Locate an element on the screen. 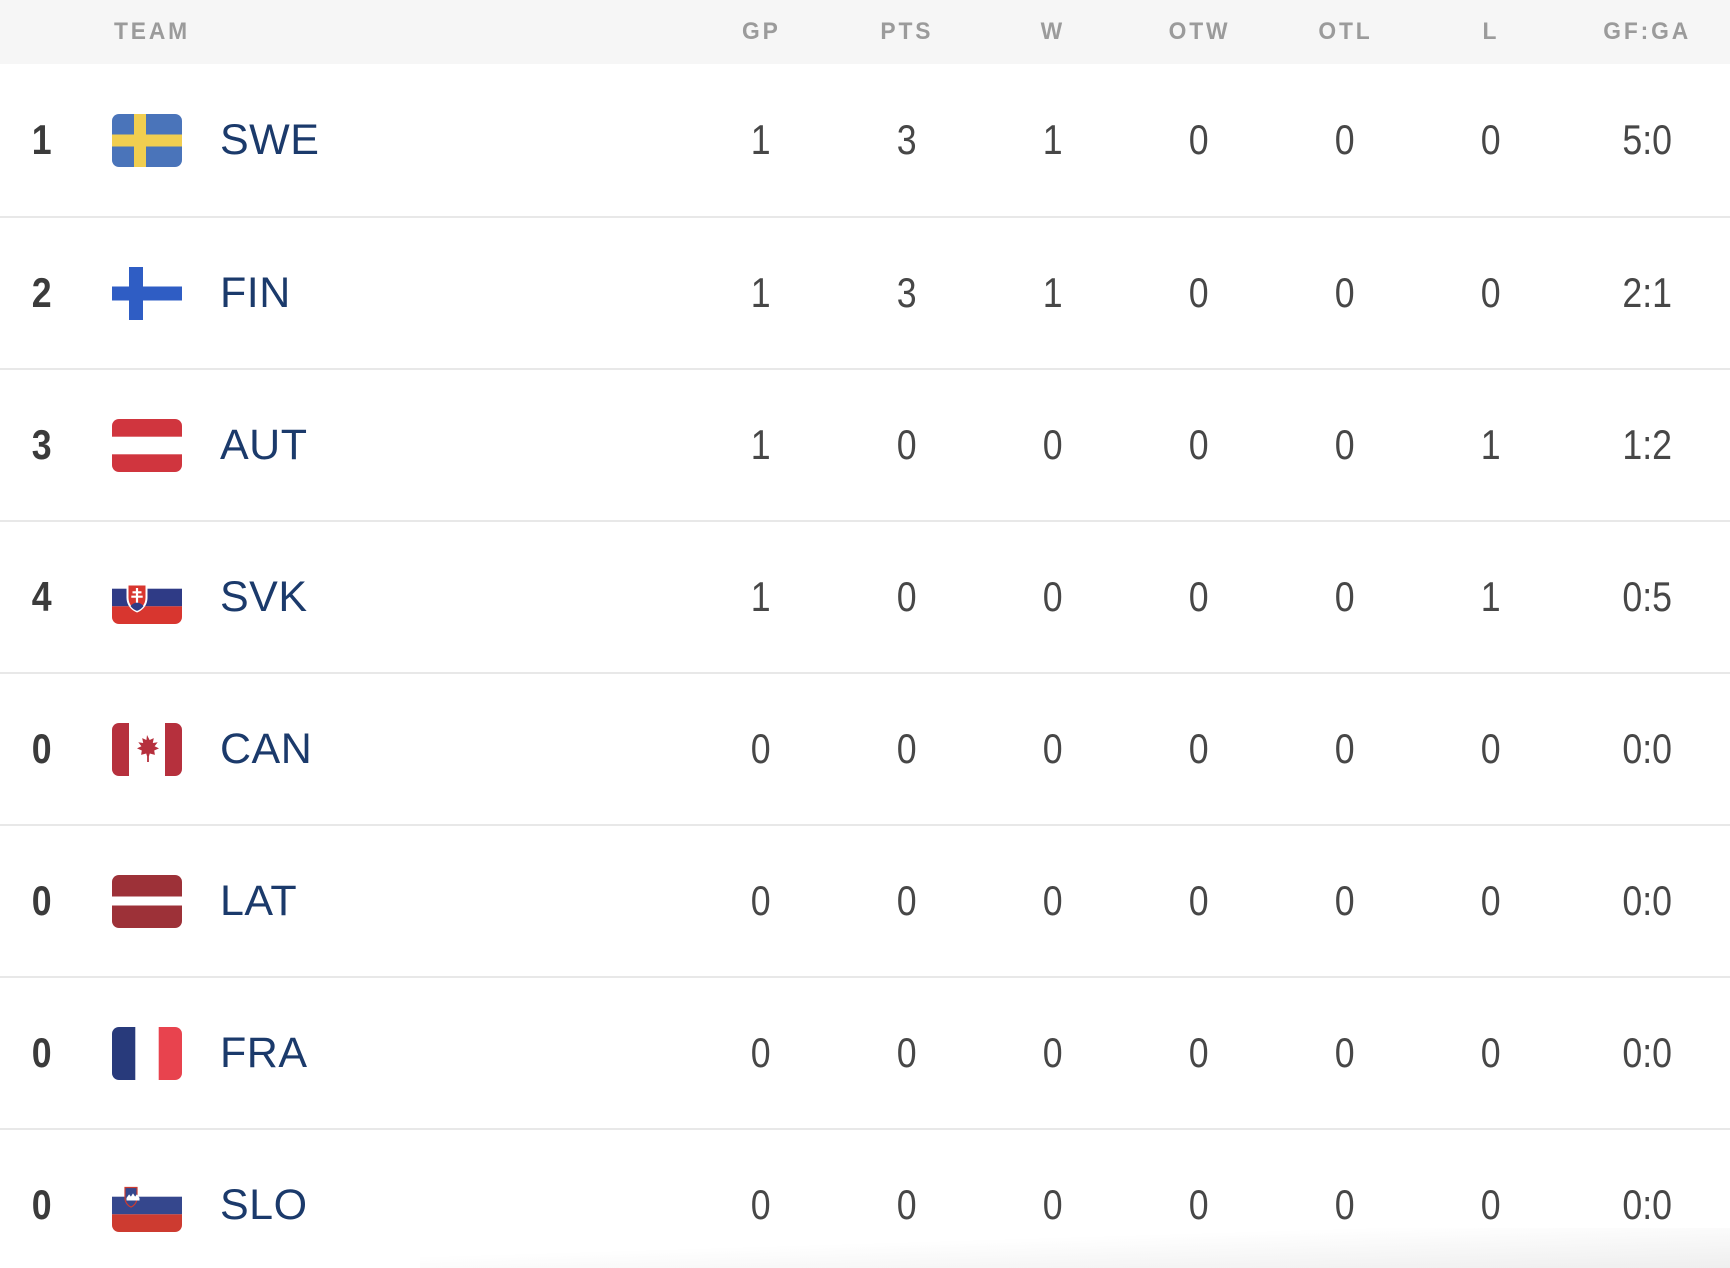 Image resolution: width=1730 pixels, height=1268 pixels. flag-sweden-icon is located at coordinates (147, 140).